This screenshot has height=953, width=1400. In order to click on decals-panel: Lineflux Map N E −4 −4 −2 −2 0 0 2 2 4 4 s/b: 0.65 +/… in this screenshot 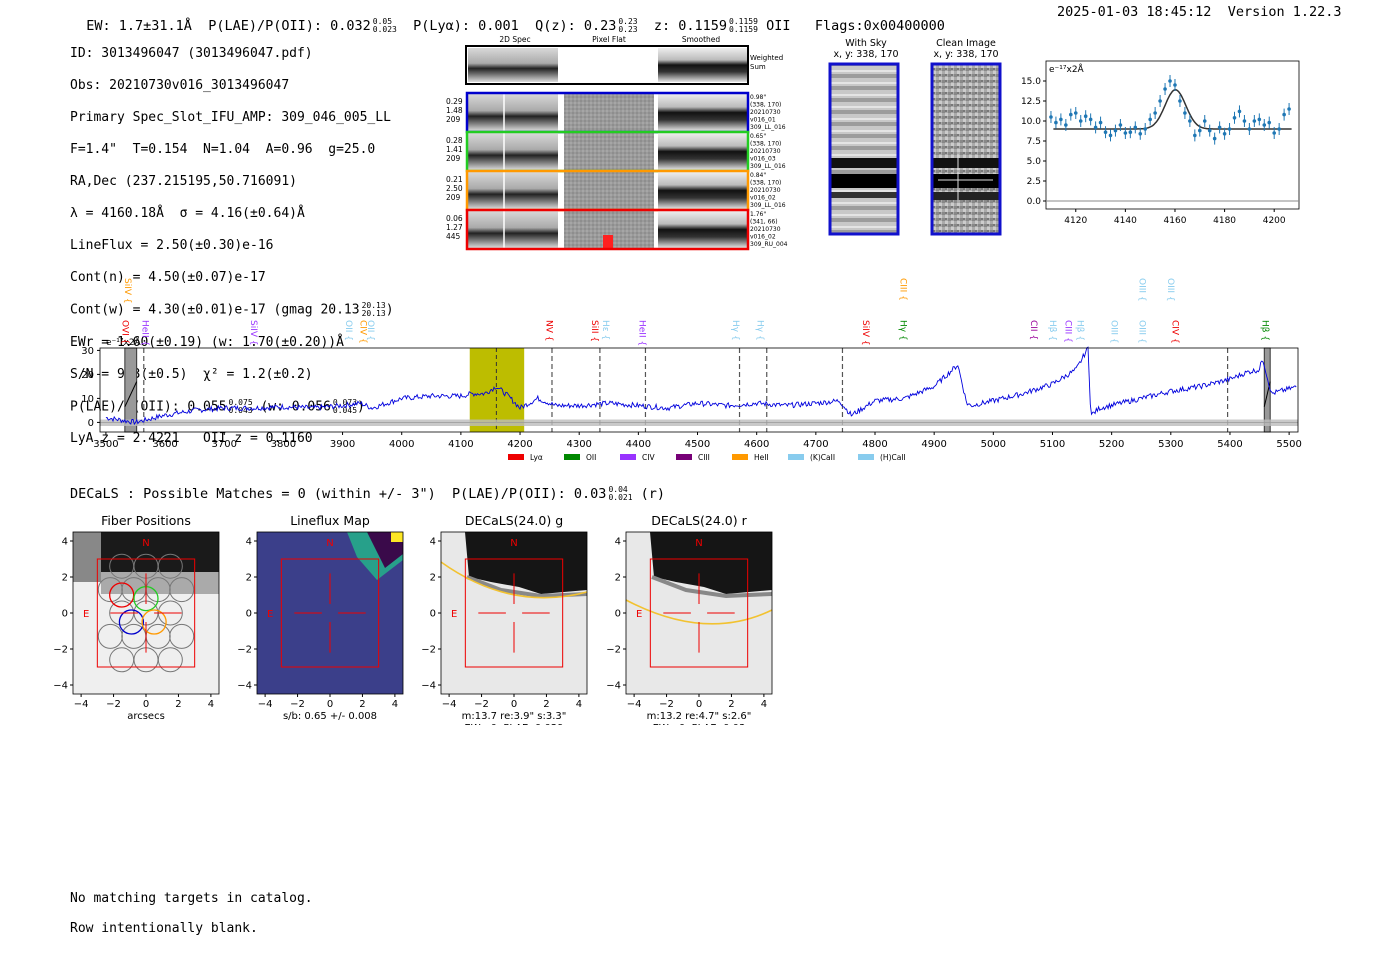, I will do `click(320, 617)`.